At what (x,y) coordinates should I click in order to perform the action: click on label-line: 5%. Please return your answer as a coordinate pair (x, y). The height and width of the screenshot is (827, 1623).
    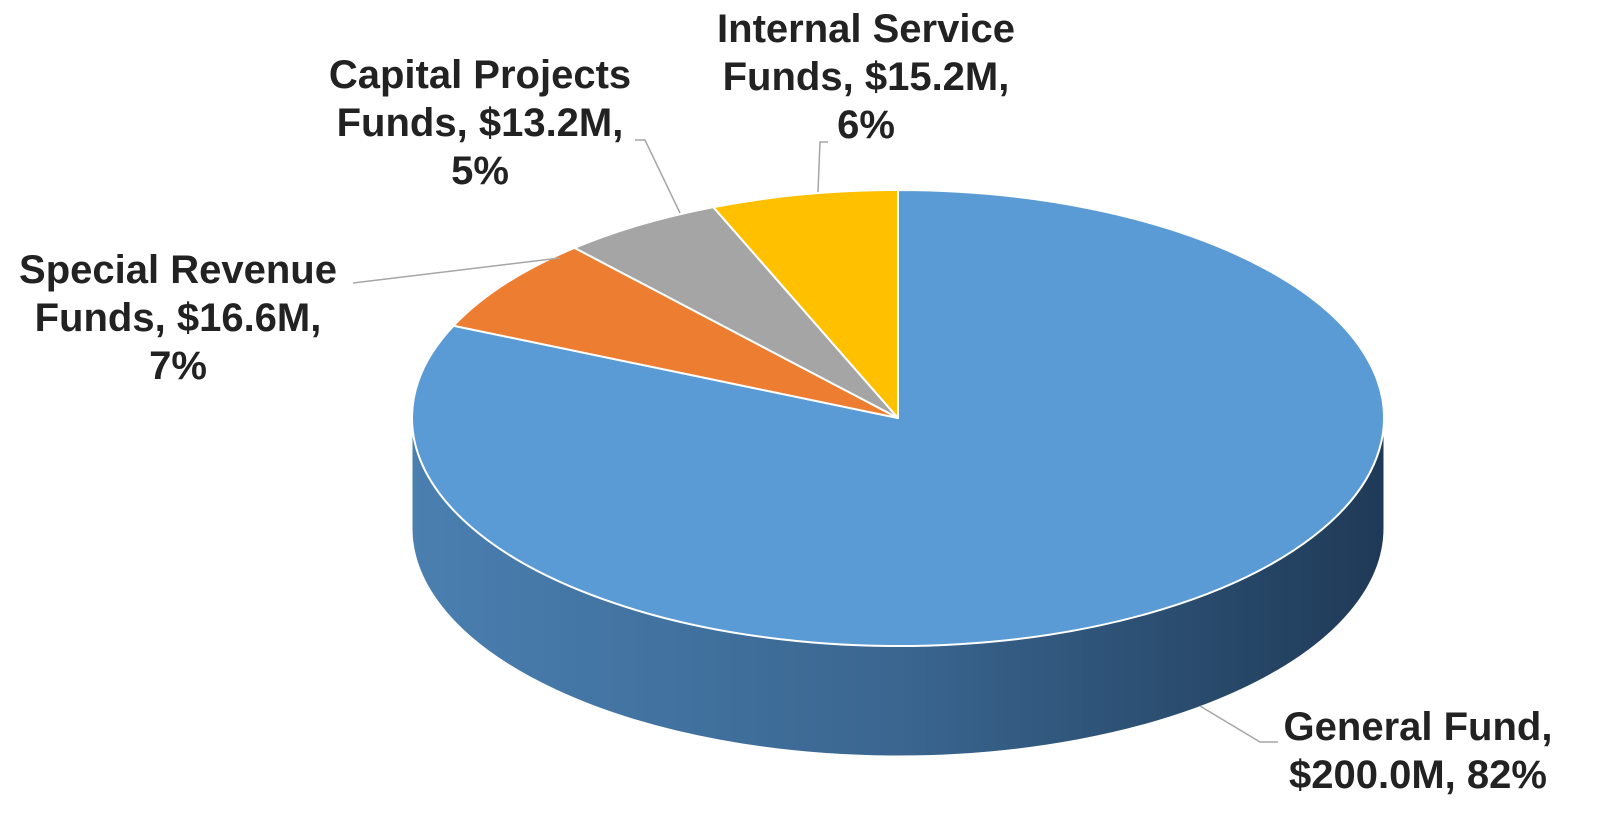
    Looking at the image, I should click on (480, 171).